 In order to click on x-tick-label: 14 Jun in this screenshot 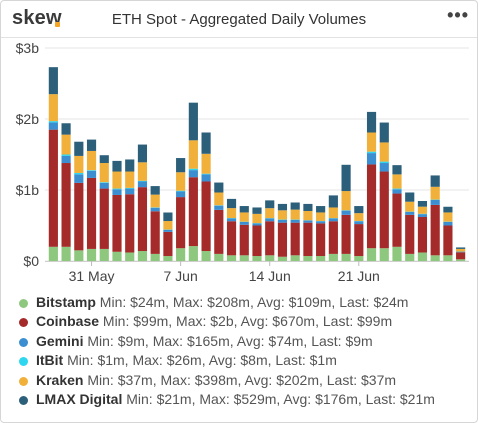, I will do `click(270, 276)`.